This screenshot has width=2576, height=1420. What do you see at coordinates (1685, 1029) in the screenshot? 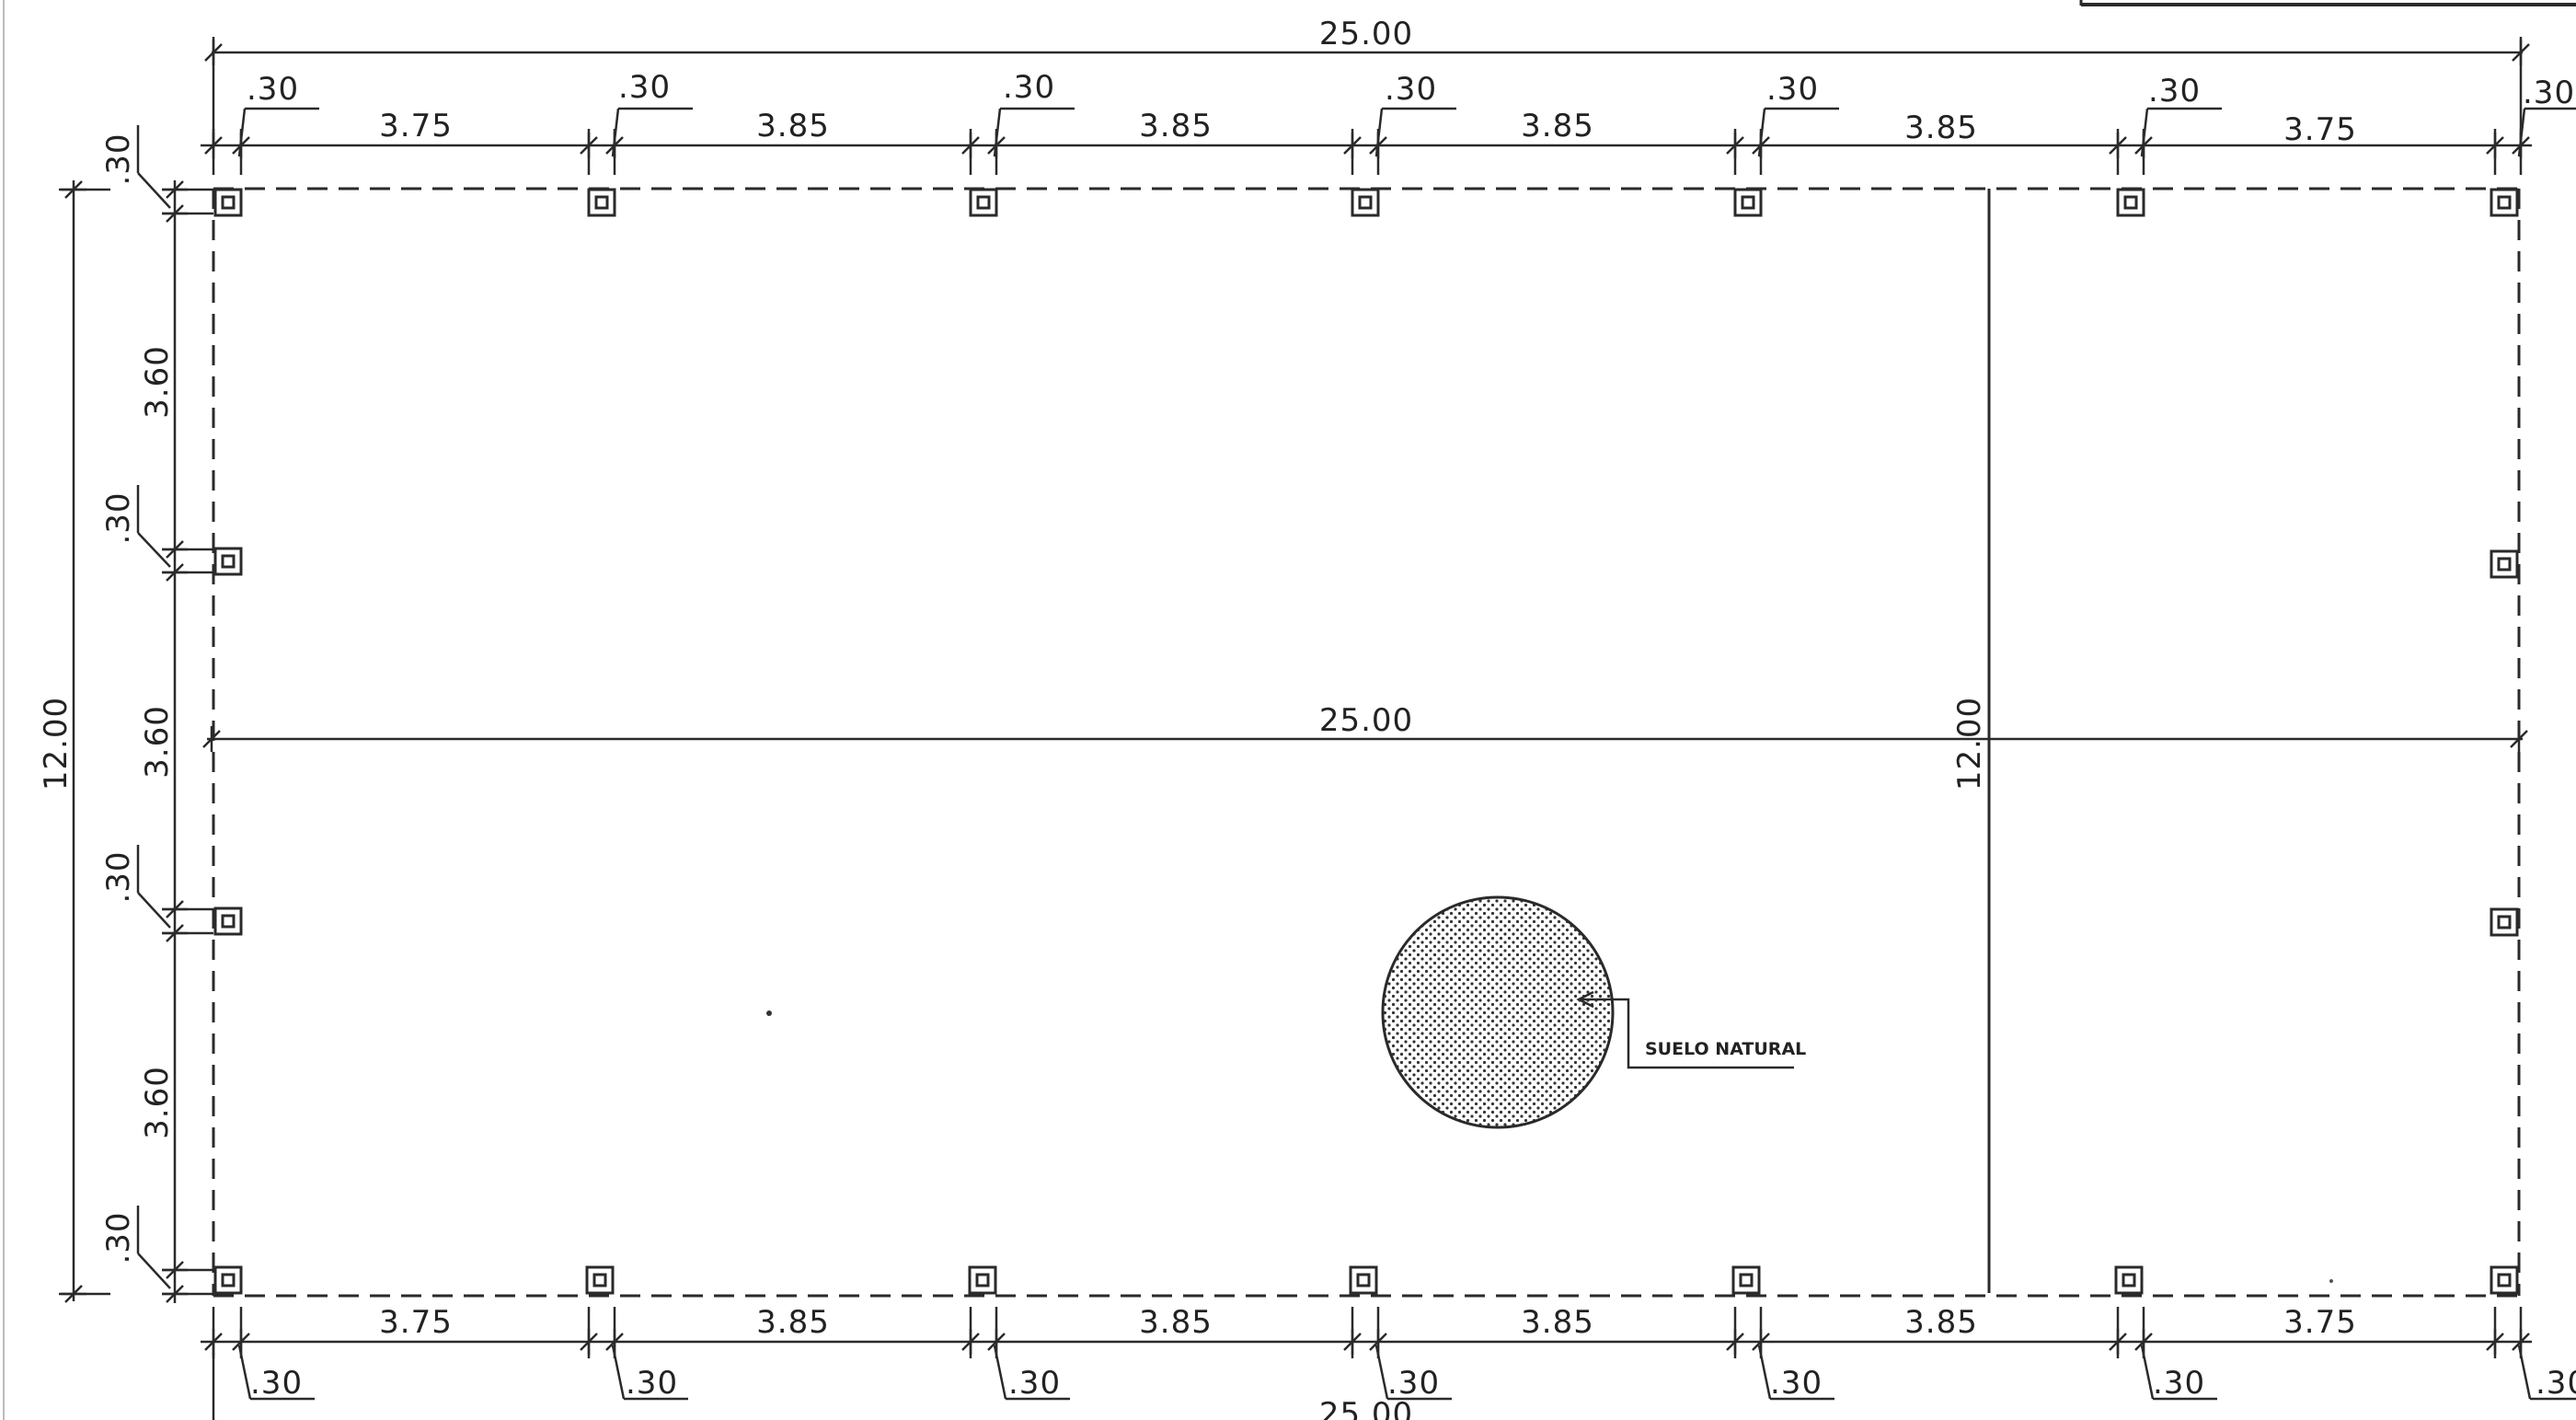
I see `soil-leader` at bounding box center [1685, 1029].